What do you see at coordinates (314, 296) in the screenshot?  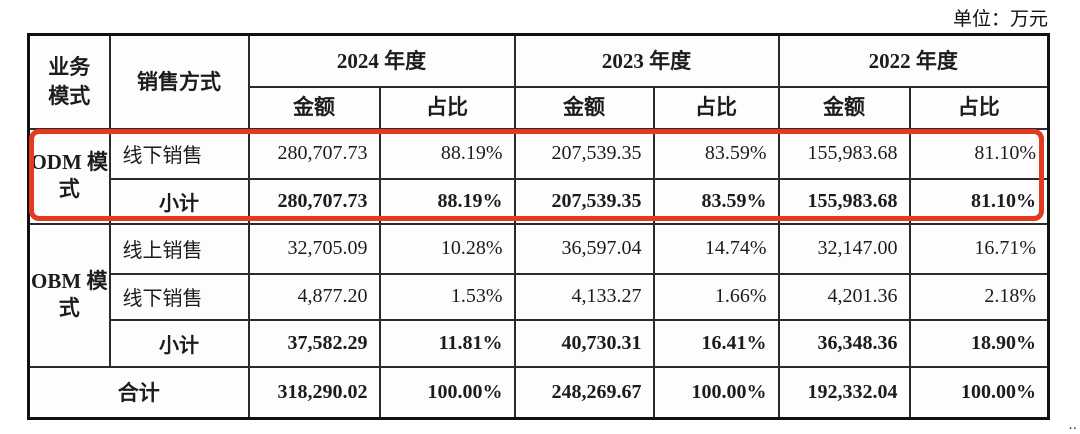 I see `cell-amount-2024: 4,877.20` at bounding box center [314, 296].